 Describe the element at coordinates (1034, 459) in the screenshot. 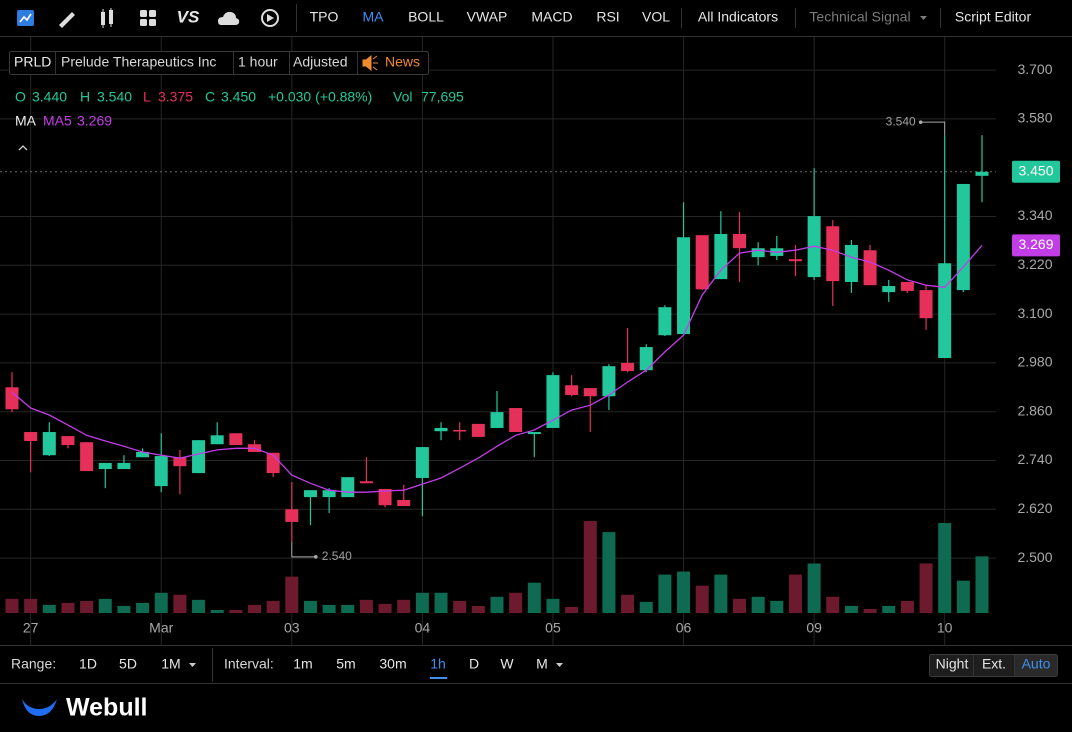

I see `y-tick-label: 2.740` at that location.